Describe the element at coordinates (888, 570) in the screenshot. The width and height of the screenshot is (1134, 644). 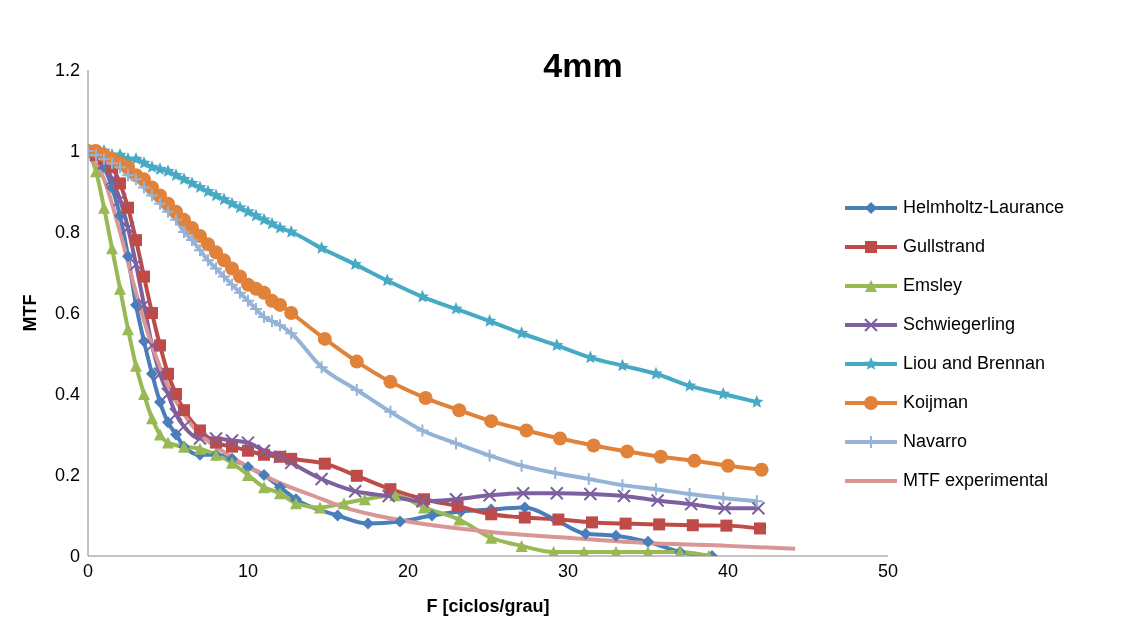
I see `x-tick-label: 50` at that location.